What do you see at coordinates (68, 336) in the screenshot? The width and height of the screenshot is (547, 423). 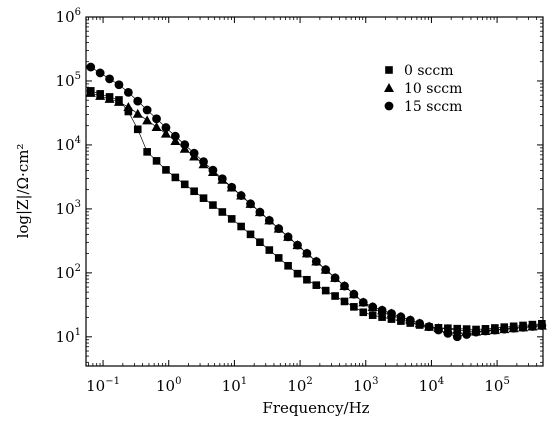 I see `y-tick-label: 10¹` at bounding box center [68, 336].